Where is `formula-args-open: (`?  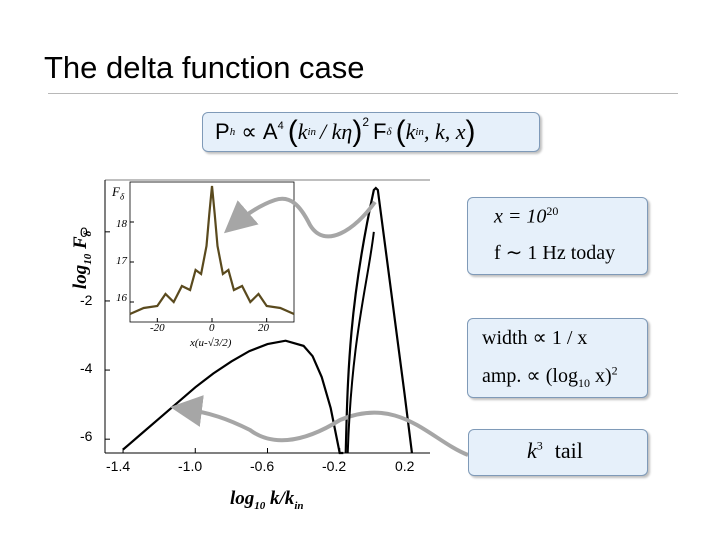
formula-args-open: ( is located at coordinates (400, 131).